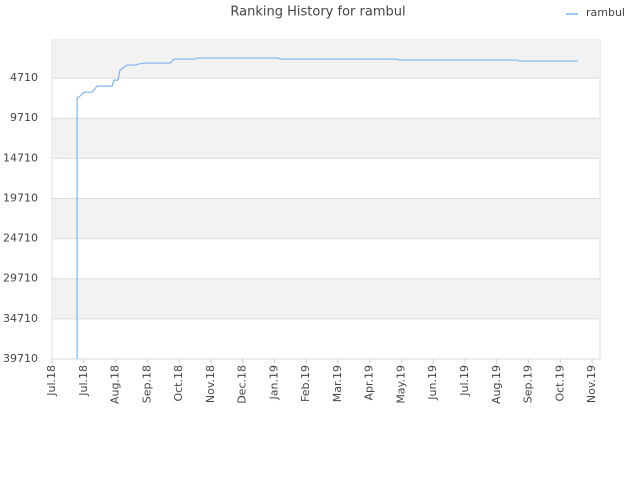 The width and height of the screenshot is (640, 484). What do you see at coordinates (432, 383) in the screenshot?
I see `x-tick-label: Jun.19` at bounding box center [432, 383].